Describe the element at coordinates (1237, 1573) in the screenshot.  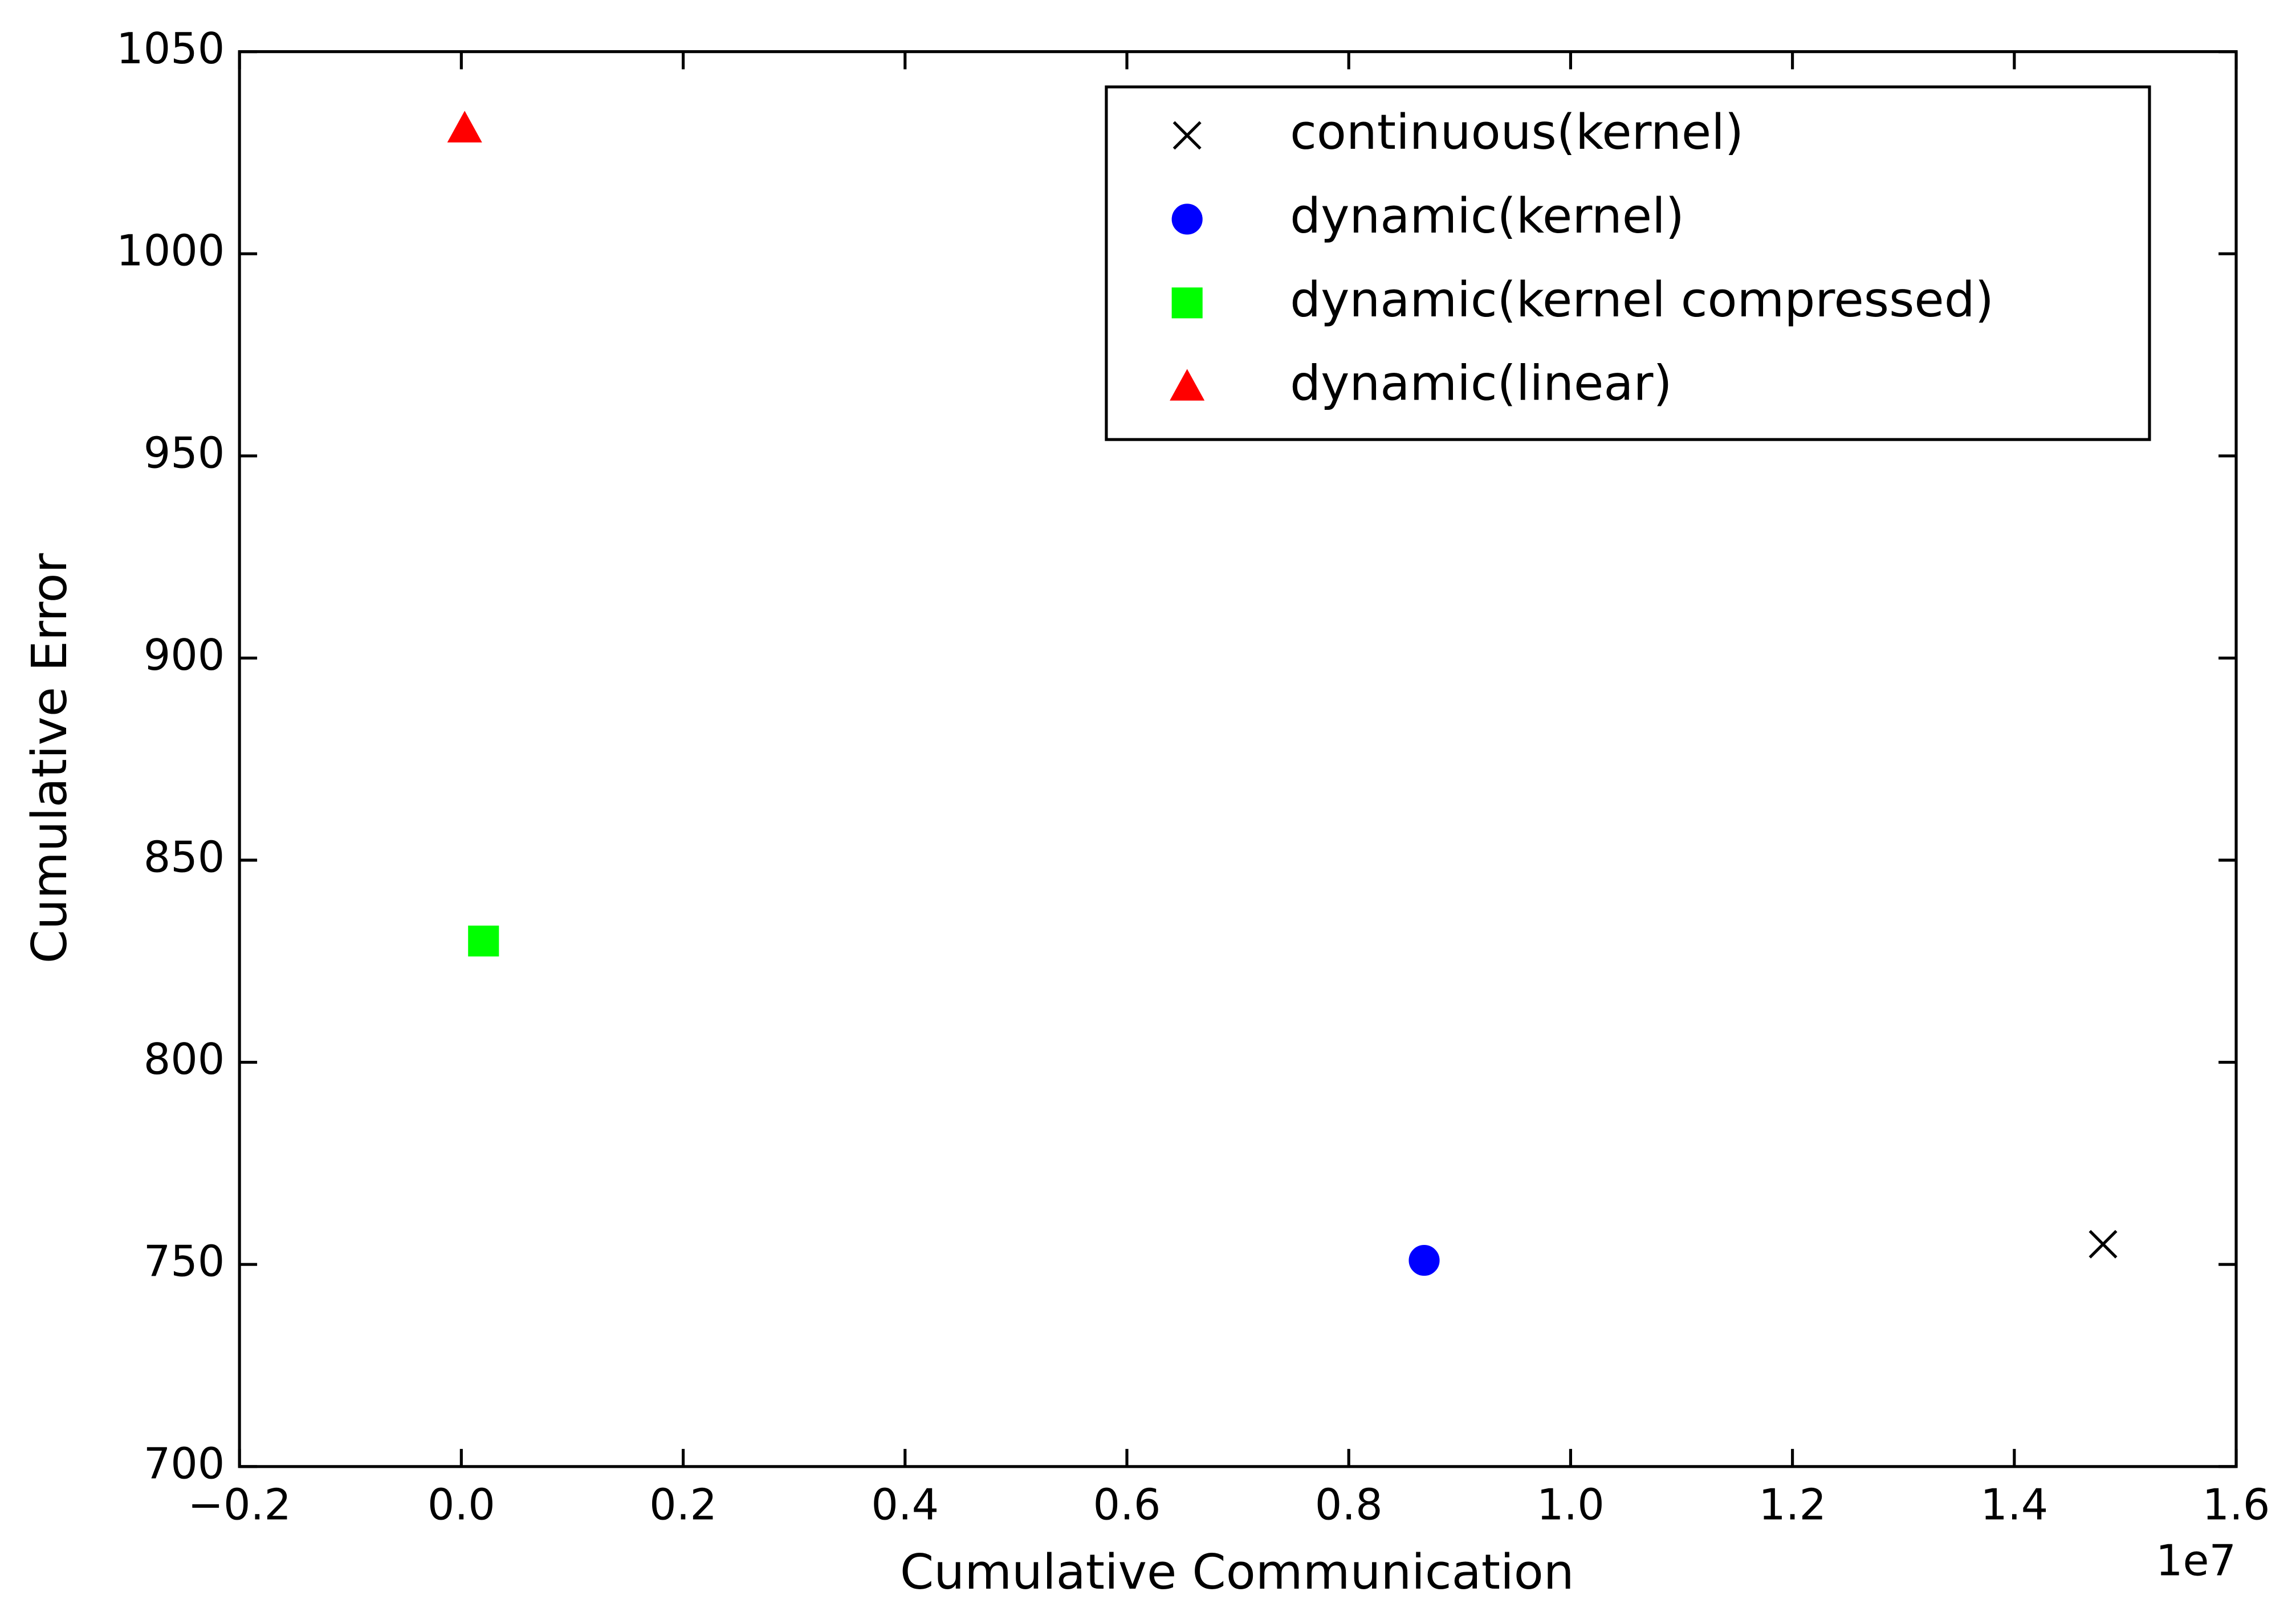
I see `x-axis-label: Cumulative Communication` at that location.